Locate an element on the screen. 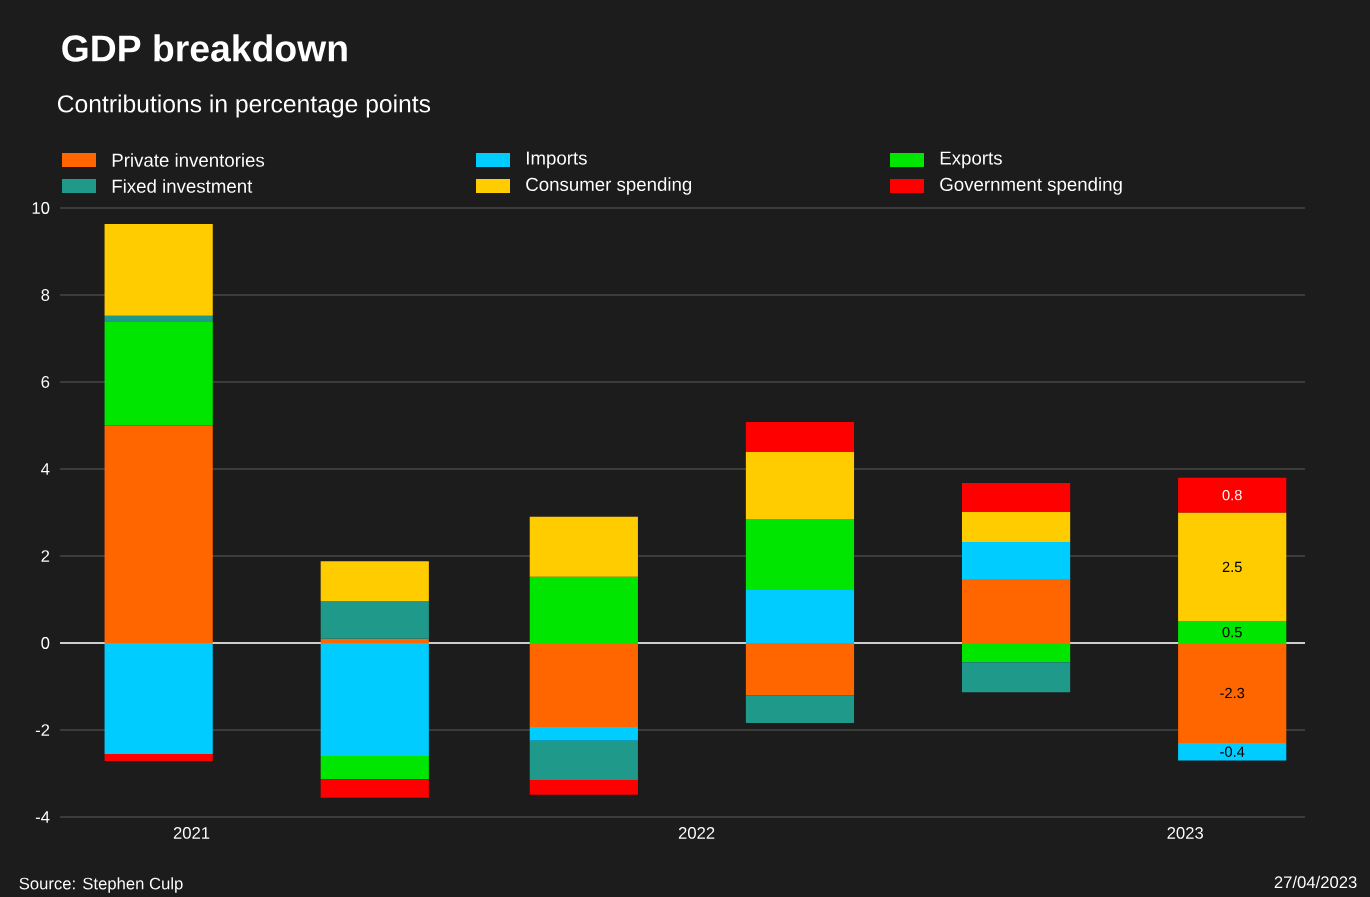 This screenshot has height=897, width=1370. legend-label: Fixed investment is located at coordinates (182, 186).